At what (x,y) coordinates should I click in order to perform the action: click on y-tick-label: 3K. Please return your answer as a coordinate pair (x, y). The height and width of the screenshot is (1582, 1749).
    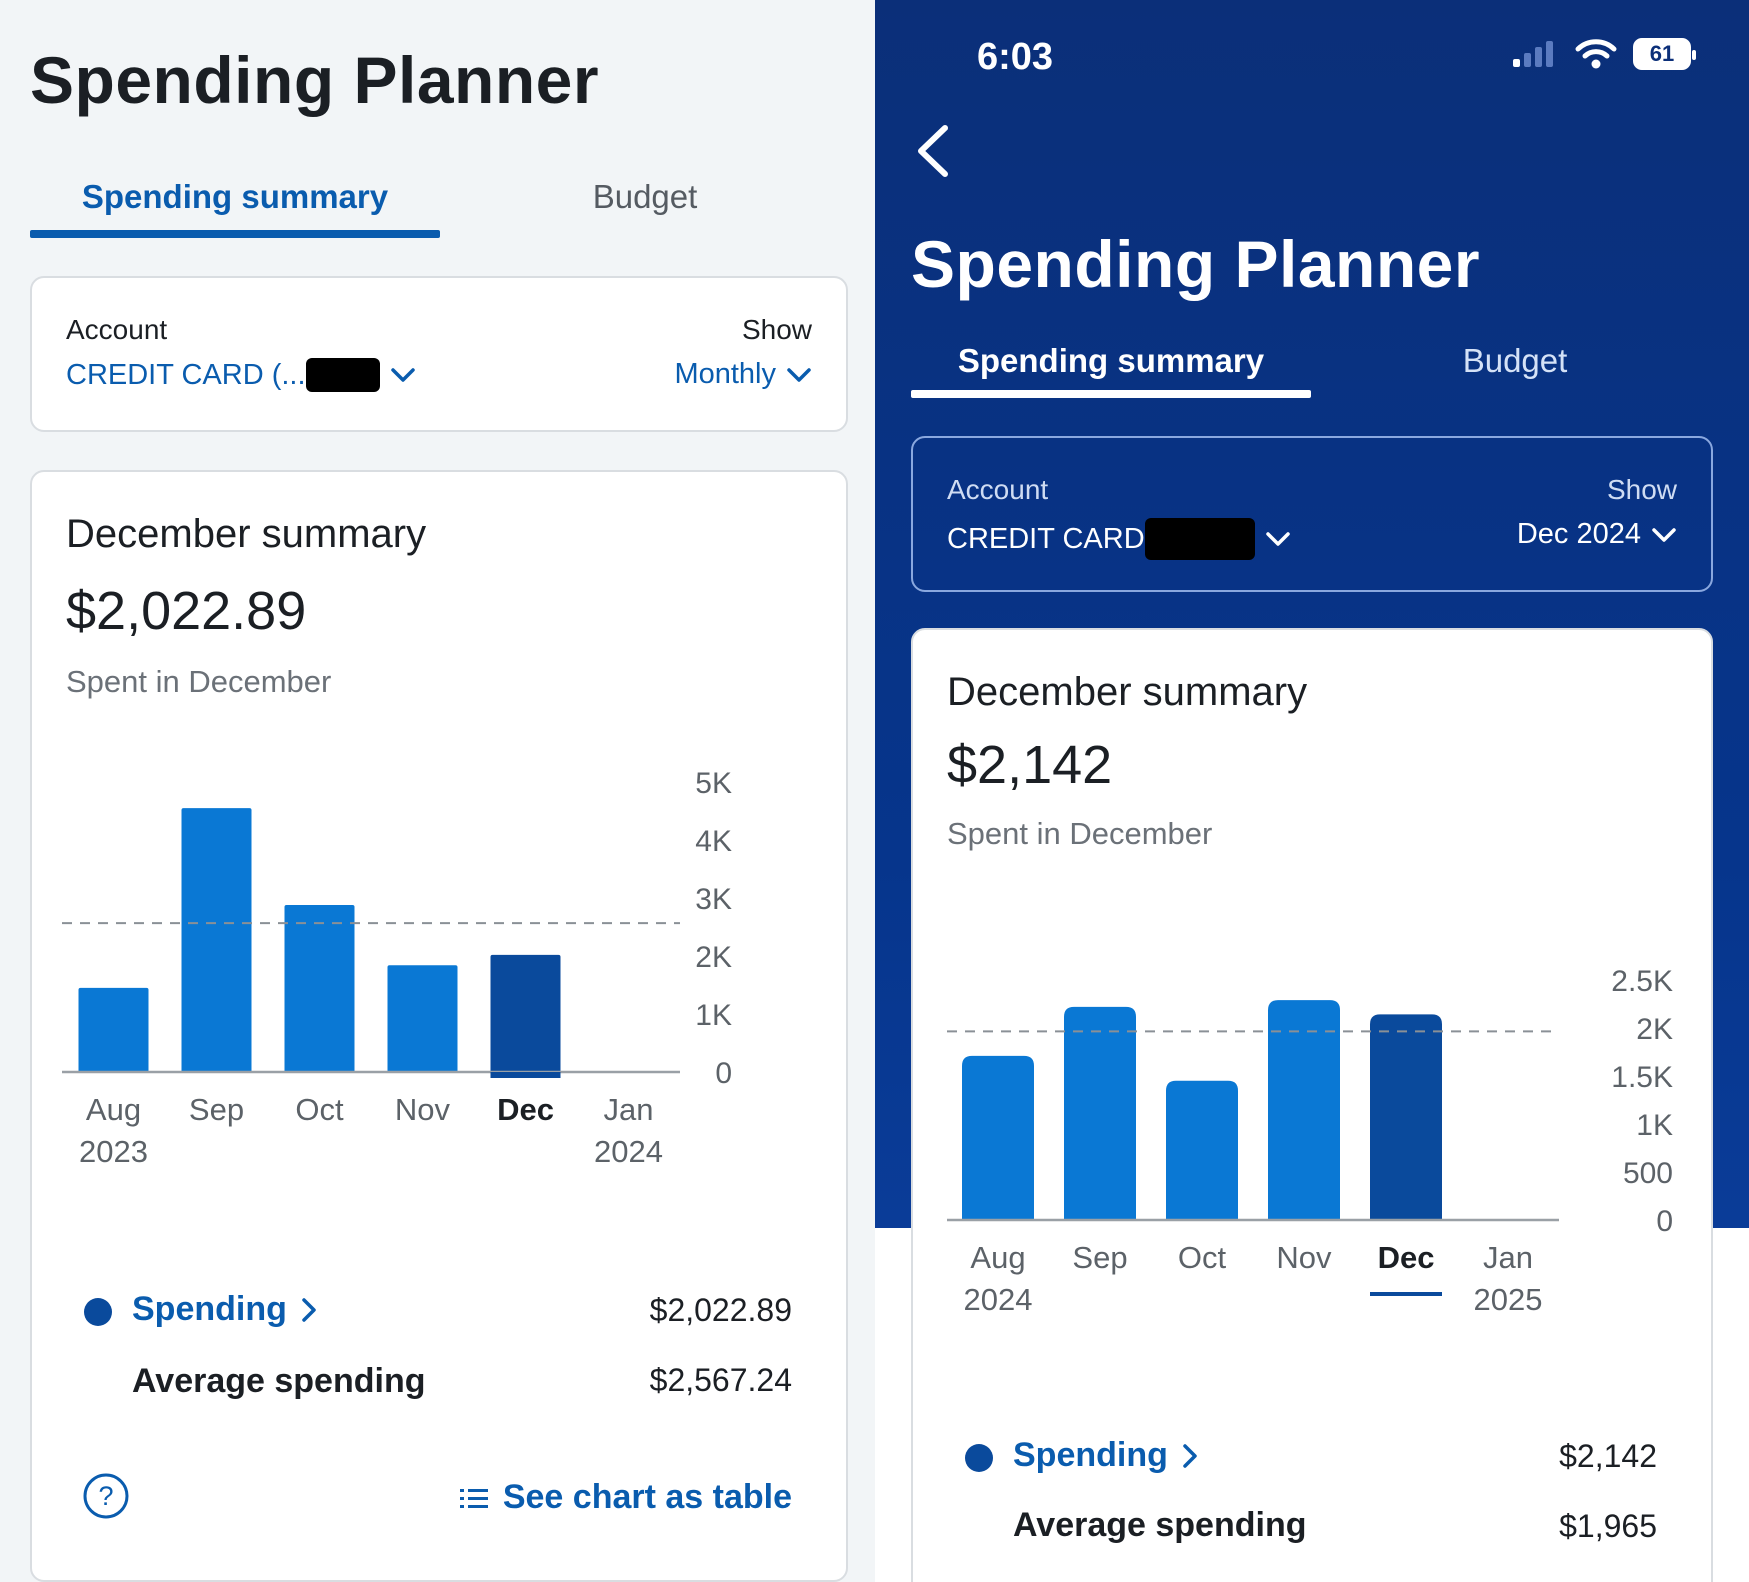
    Looking at the image, I should click on (713, 899).